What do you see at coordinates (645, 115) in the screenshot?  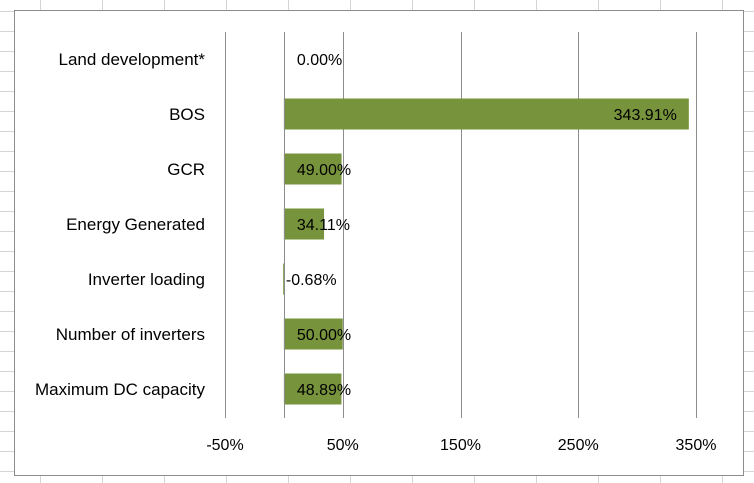 I see `data-label: 343.91%` at bounding box center [645, 115].